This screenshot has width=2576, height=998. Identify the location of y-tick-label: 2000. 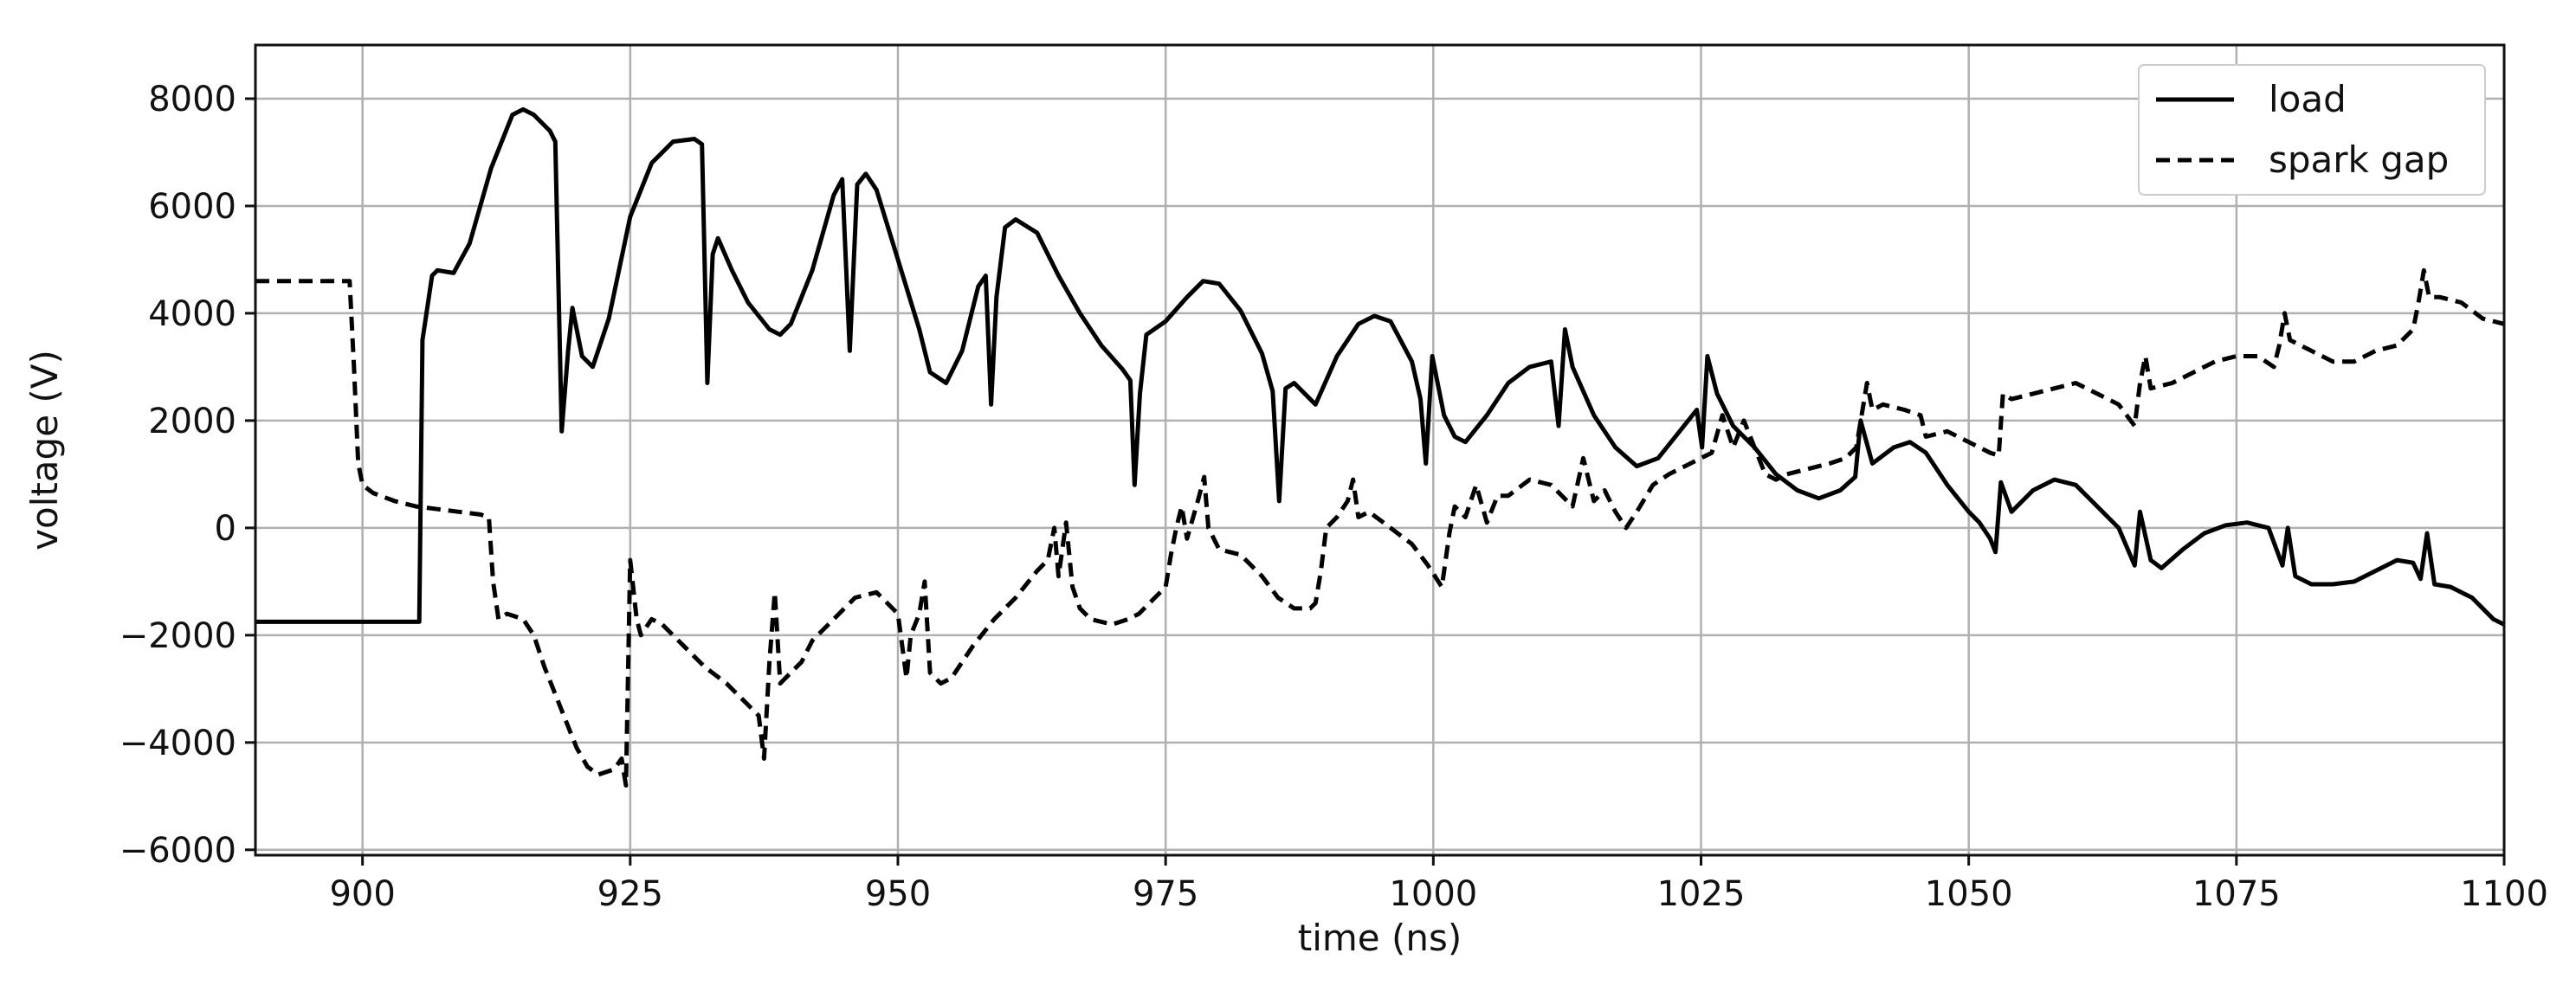
(192, 422).